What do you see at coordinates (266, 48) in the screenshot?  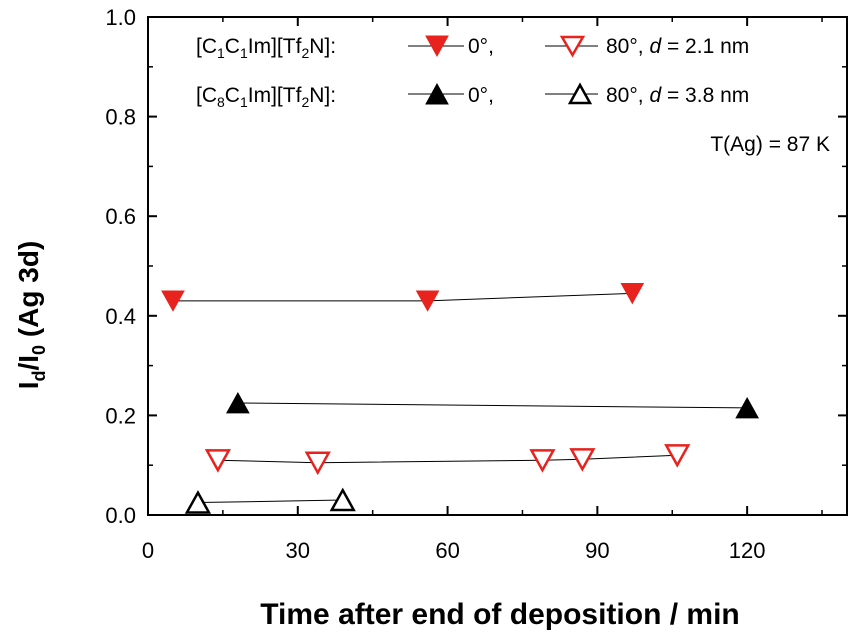 I see `legend-label-c1c1im: [C1C1Im][Tf2N]:` at bounding box center [266, 48].